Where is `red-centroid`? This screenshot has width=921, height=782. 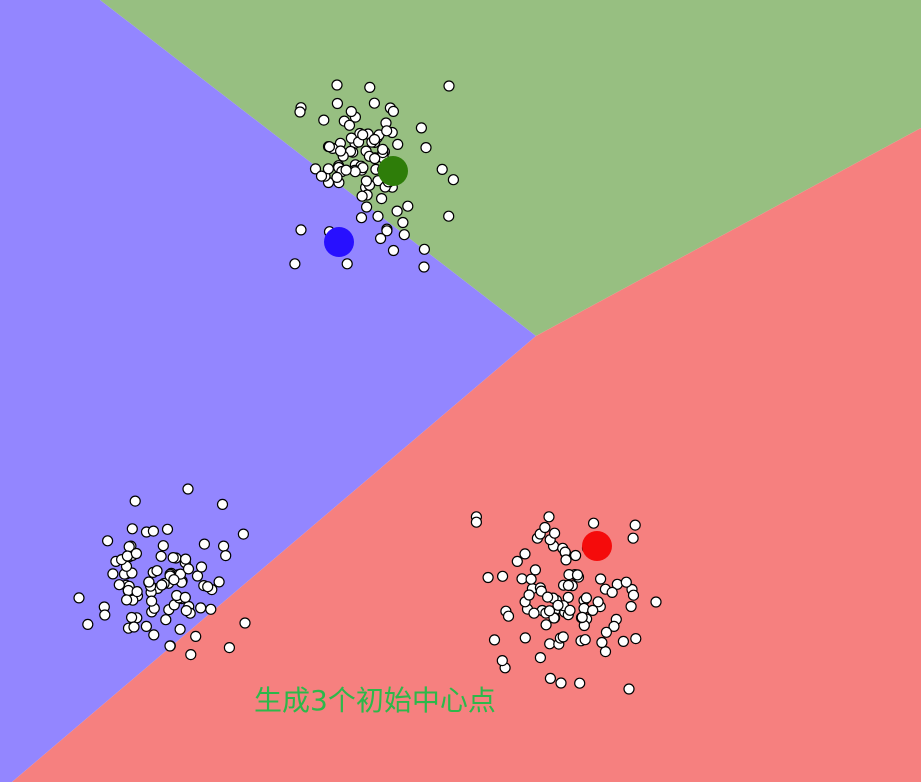 red-centroid is located at coordinates (597, 546).